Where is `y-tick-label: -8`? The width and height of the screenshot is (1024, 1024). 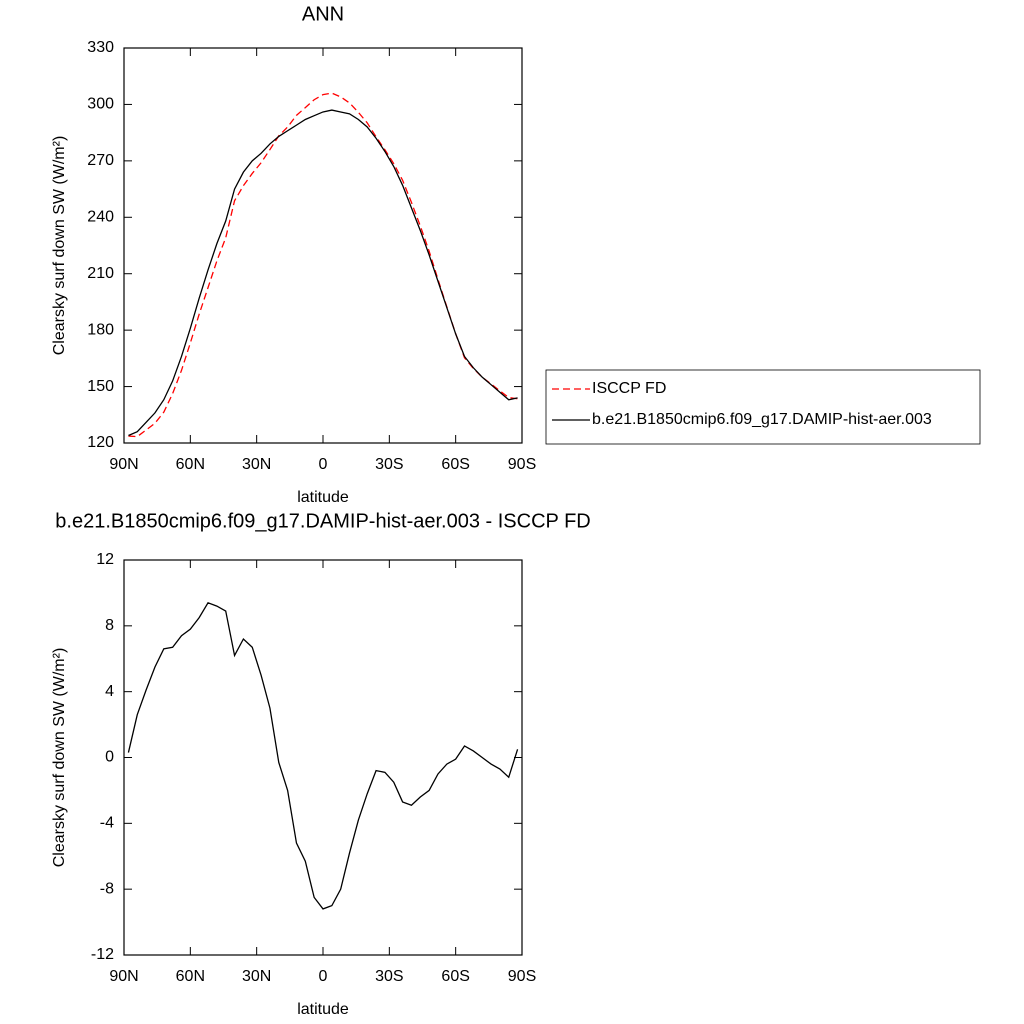 y-tick-label: -8 is located at coordinates (107, 888).